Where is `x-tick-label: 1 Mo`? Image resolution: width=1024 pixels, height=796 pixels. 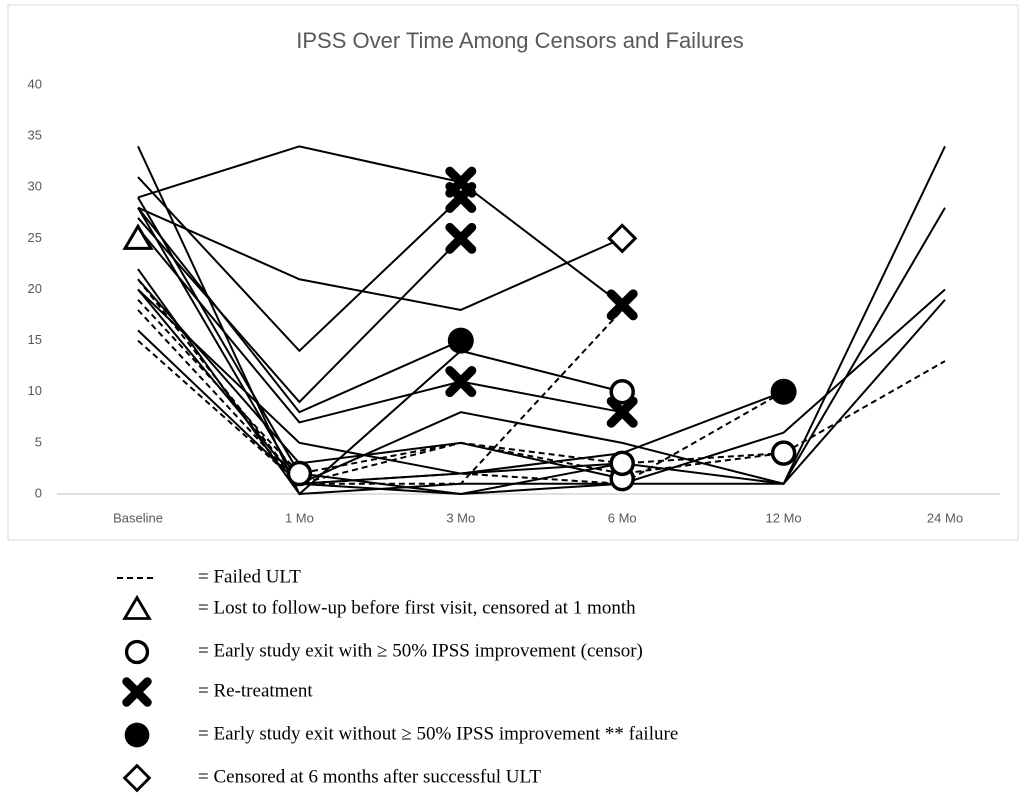 x-tick-label: 1 Mo is located at coordinates (299, 517).